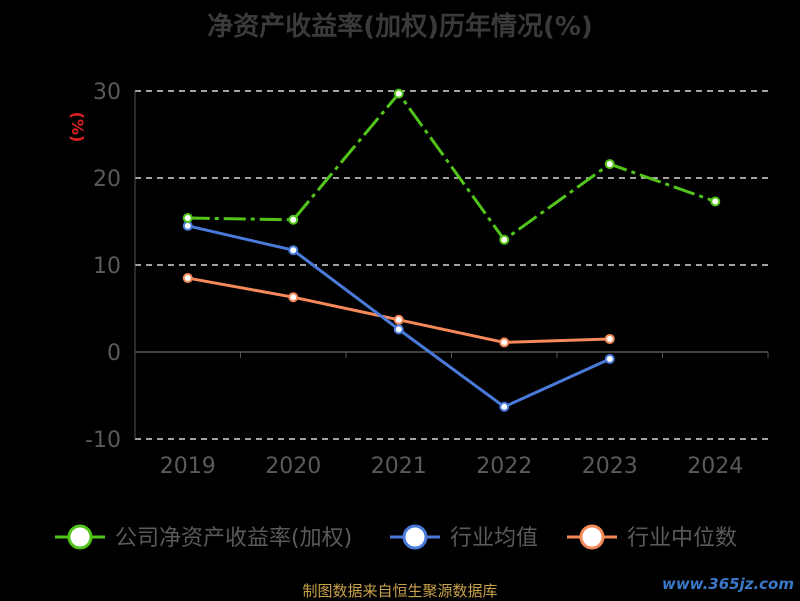  I want to click on x-tick-label: 2022, so click(504, 466).